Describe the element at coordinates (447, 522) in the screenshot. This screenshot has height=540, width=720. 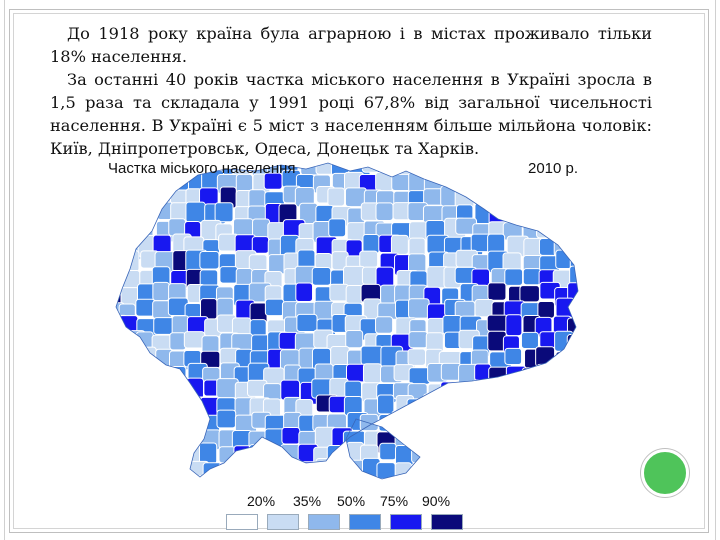
I see `legend-swatch` at that location.